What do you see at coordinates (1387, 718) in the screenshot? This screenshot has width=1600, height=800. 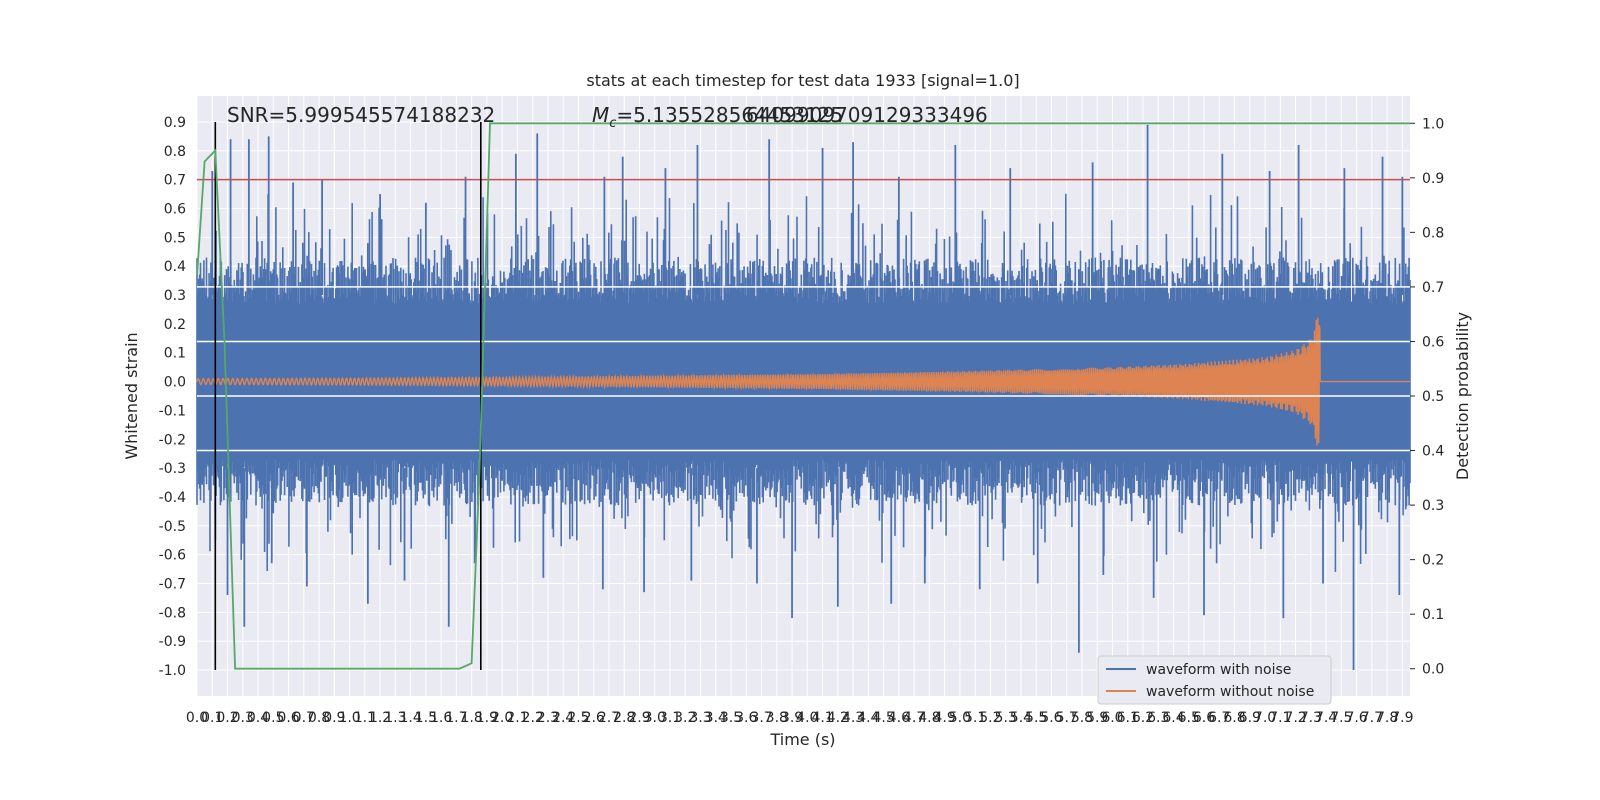 I see `x-tick-label: 7.8` at bounding box center [1387, 718].